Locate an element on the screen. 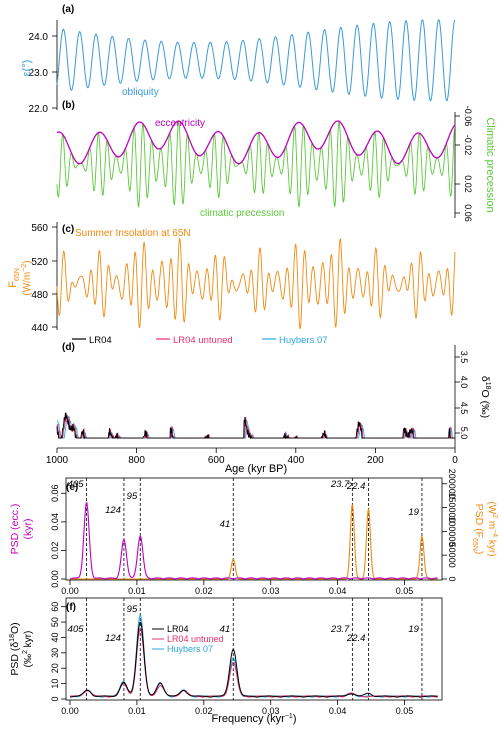  f-period-label: 22.4 is located at coordinates (356, 638).